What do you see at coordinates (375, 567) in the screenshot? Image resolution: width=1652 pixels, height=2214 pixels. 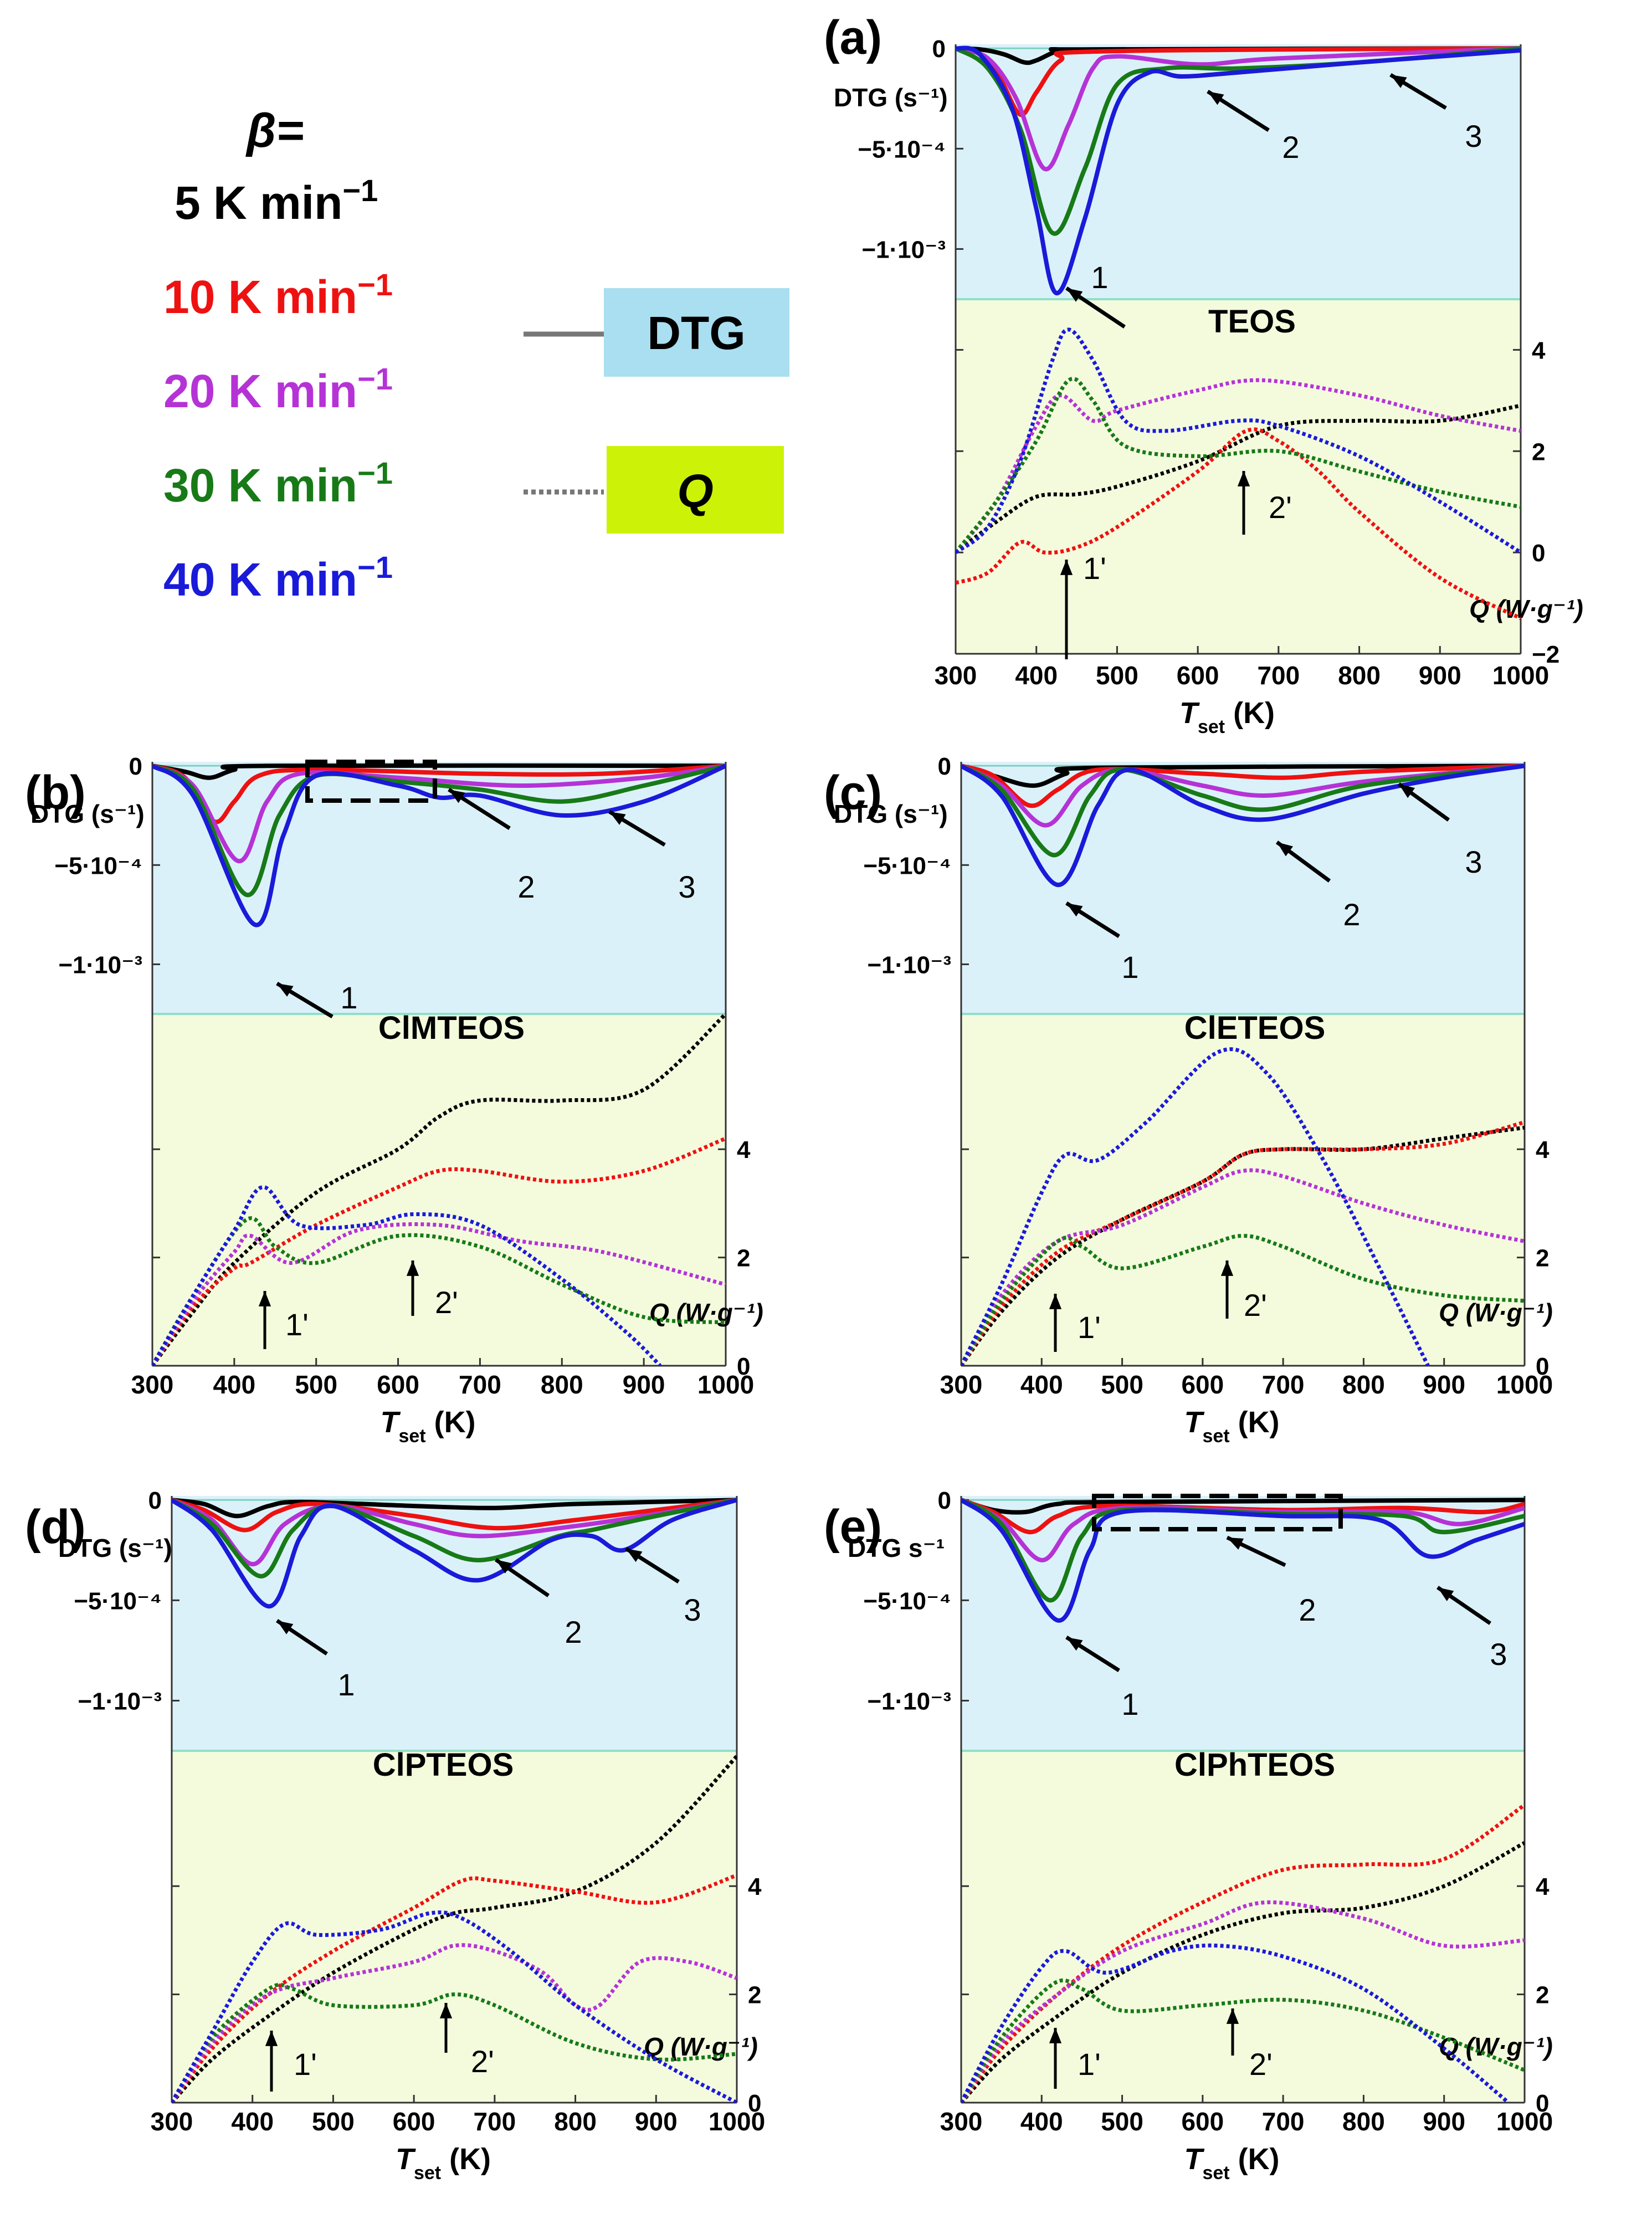 I see `legend-rate-exponent: −1` at bounding box center [375, 567].